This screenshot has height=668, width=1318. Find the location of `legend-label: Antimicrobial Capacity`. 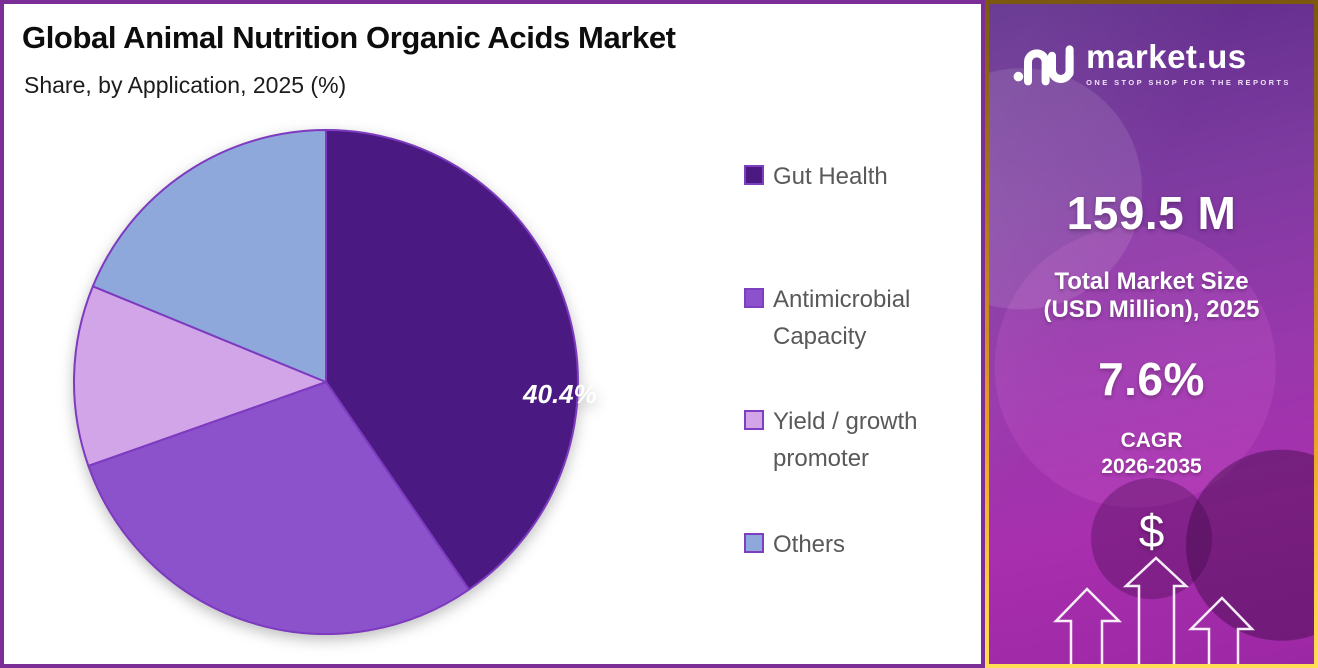

legend-label: Antimicrobial Capacity is located at coordinates (842, 318).